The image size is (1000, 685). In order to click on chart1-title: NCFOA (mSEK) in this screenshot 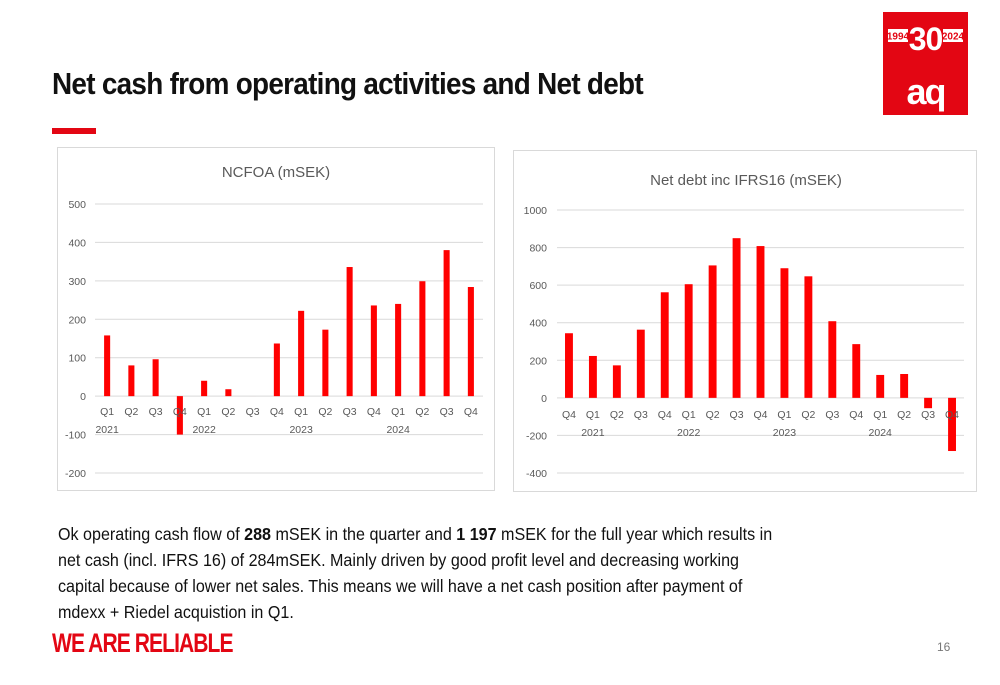, I will do `click(276, 172)`.